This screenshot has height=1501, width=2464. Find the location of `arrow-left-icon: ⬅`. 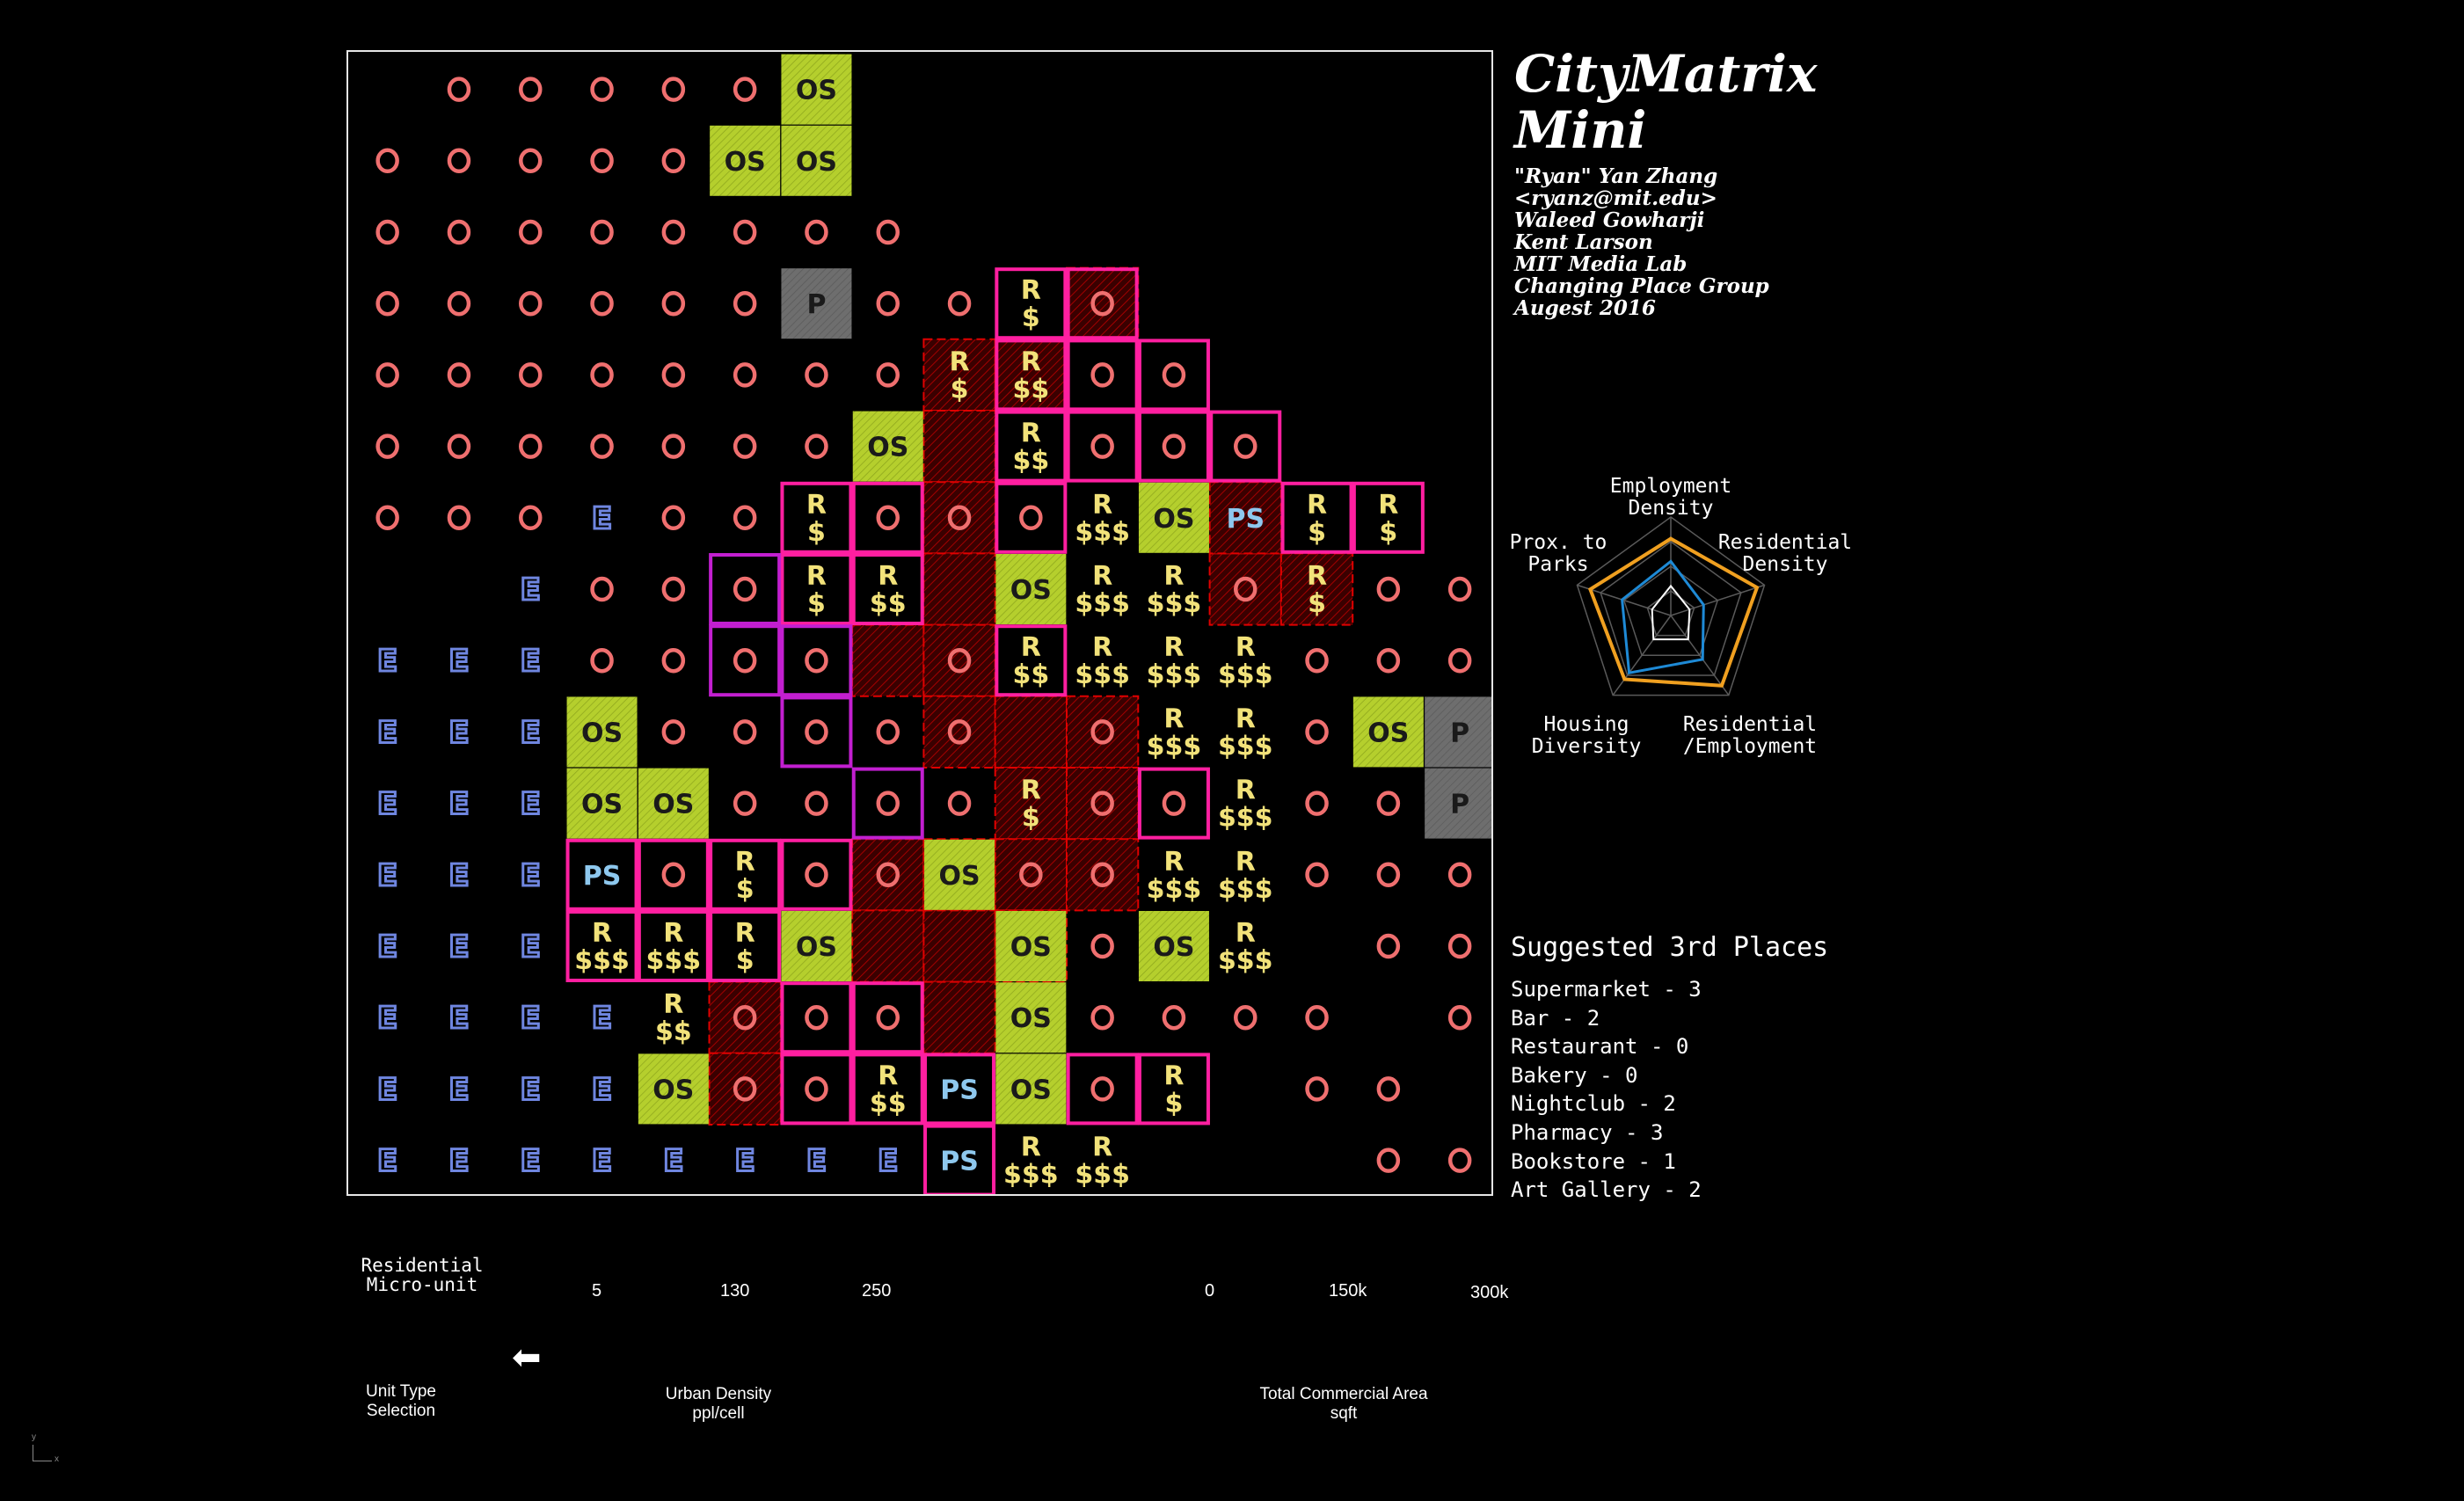

arrow-left-icon: ⬅ is located at coordinates (527, 1357).